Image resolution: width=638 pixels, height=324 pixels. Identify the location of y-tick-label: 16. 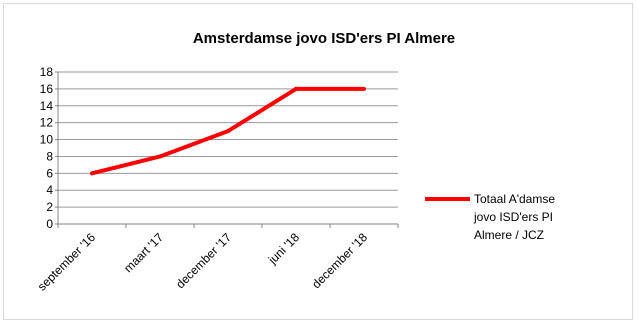
(47, 89).